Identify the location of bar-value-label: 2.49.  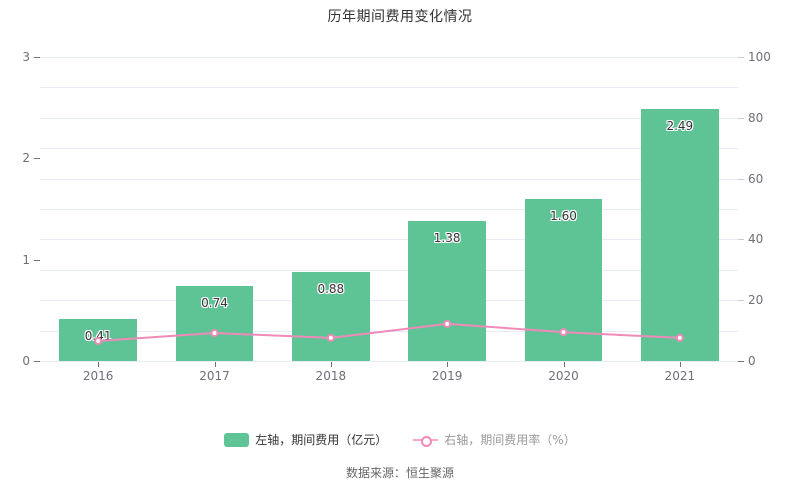
(680, 125).